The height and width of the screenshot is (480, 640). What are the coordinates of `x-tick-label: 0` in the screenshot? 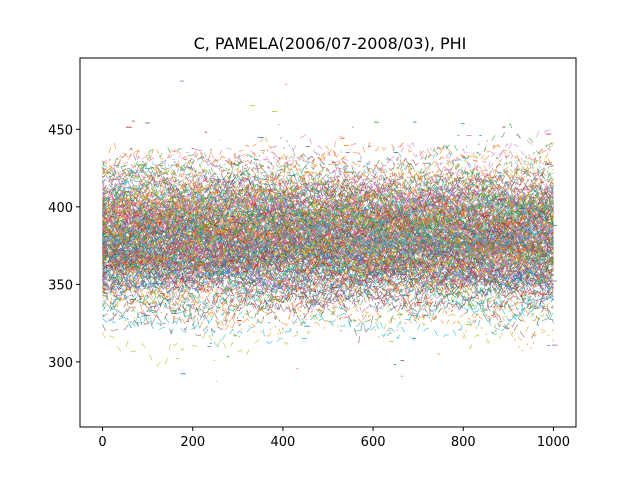 It's located at (102, 442).